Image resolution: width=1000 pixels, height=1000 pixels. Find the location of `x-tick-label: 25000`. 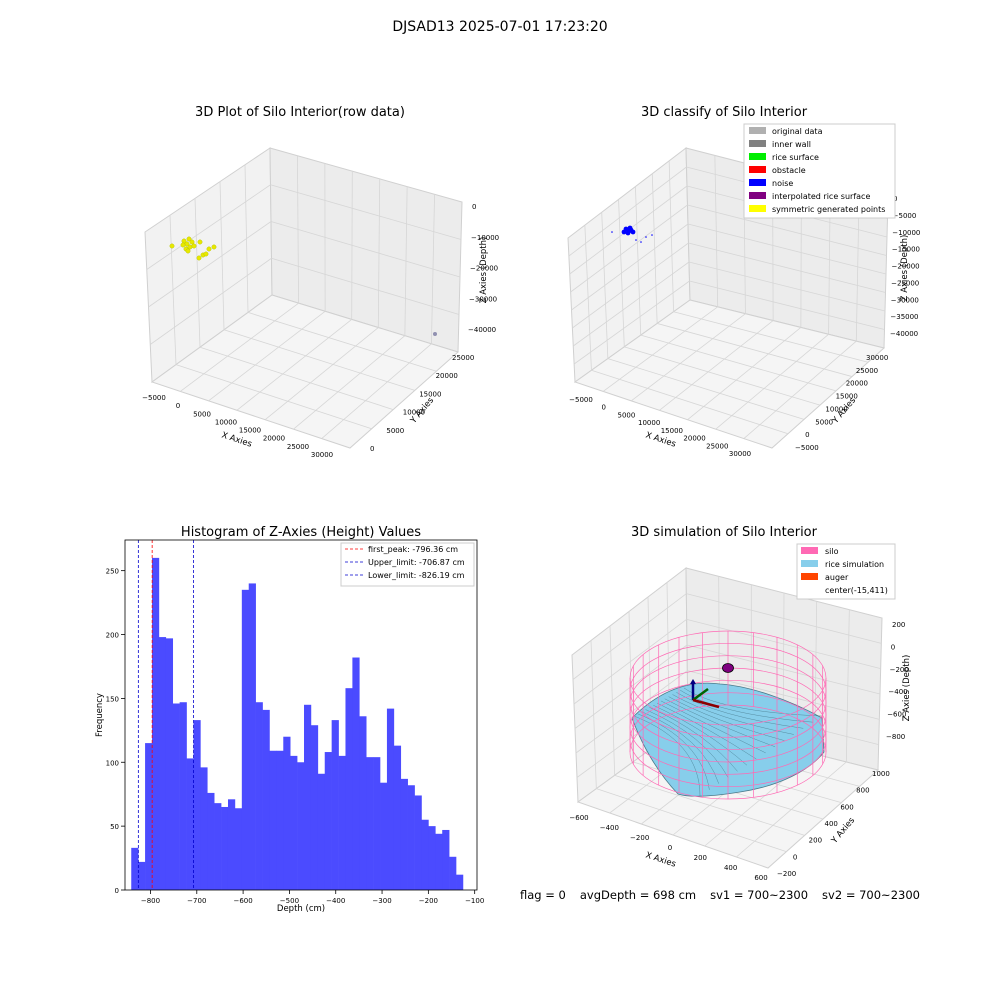

x-tick-label: 25000 is located at coordinates (717, 446).